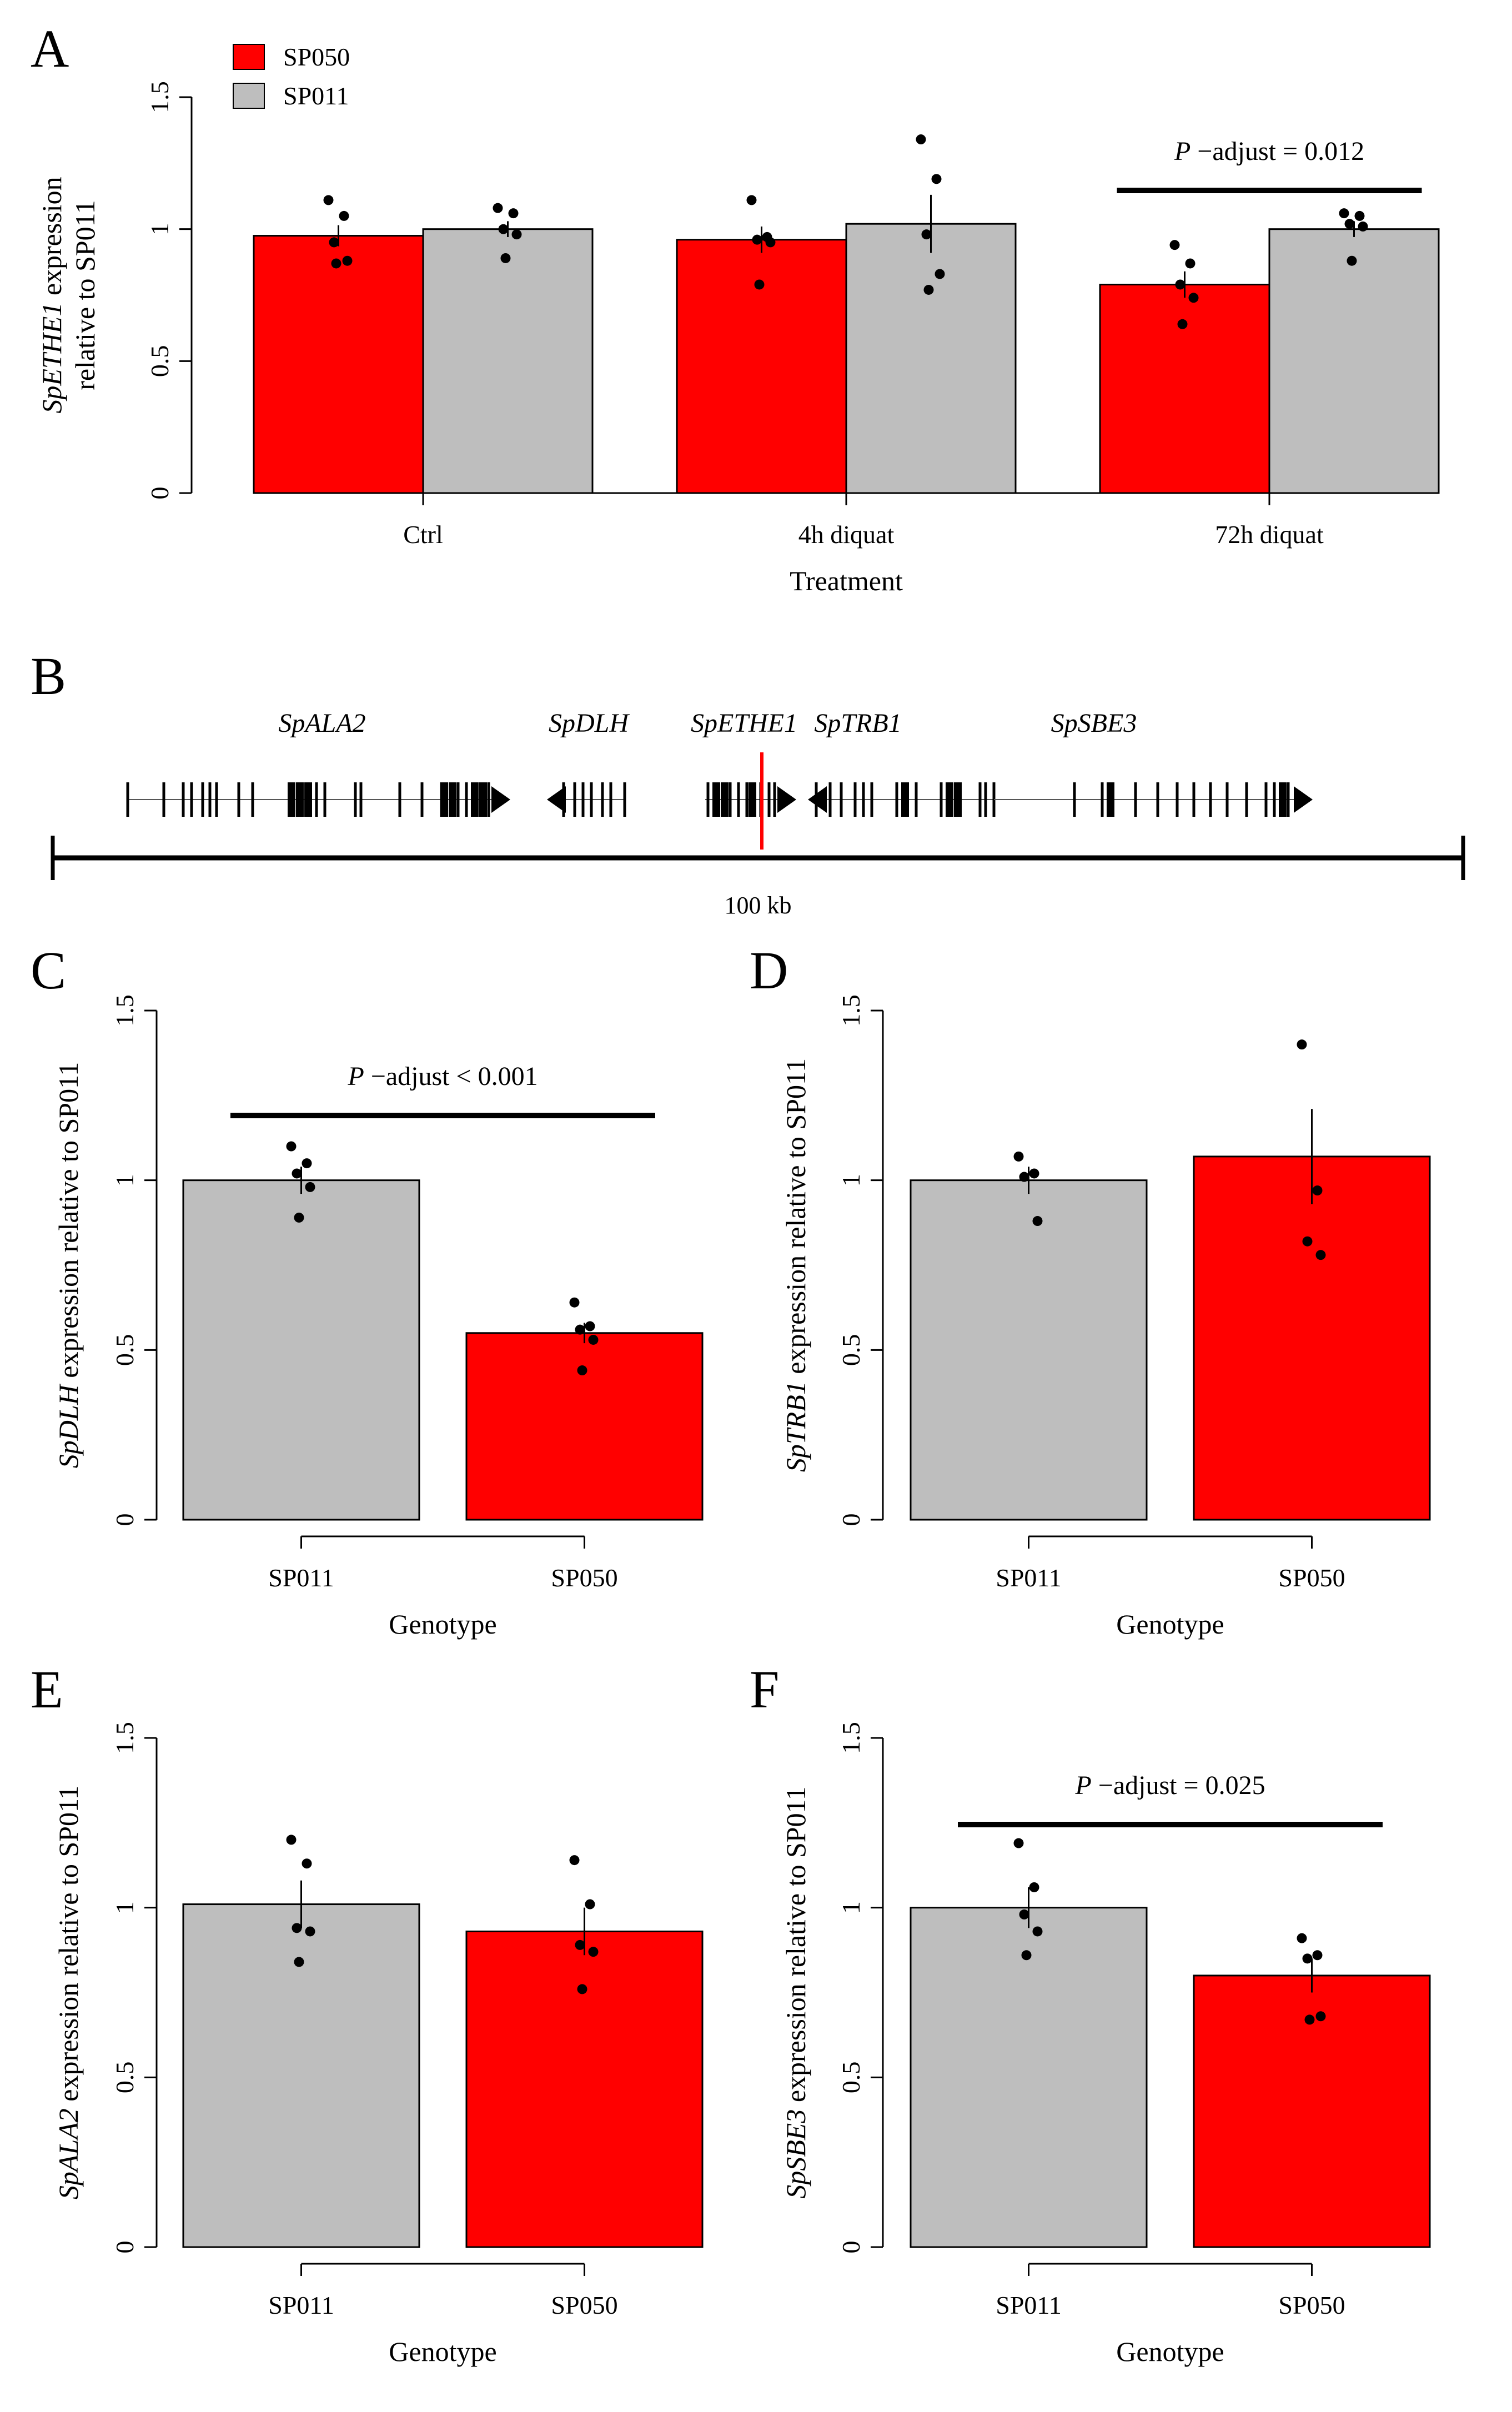  Describe the element at coordinates (744, 723) in the screenshot. I see `gene-label: SpETHE1` at that location.